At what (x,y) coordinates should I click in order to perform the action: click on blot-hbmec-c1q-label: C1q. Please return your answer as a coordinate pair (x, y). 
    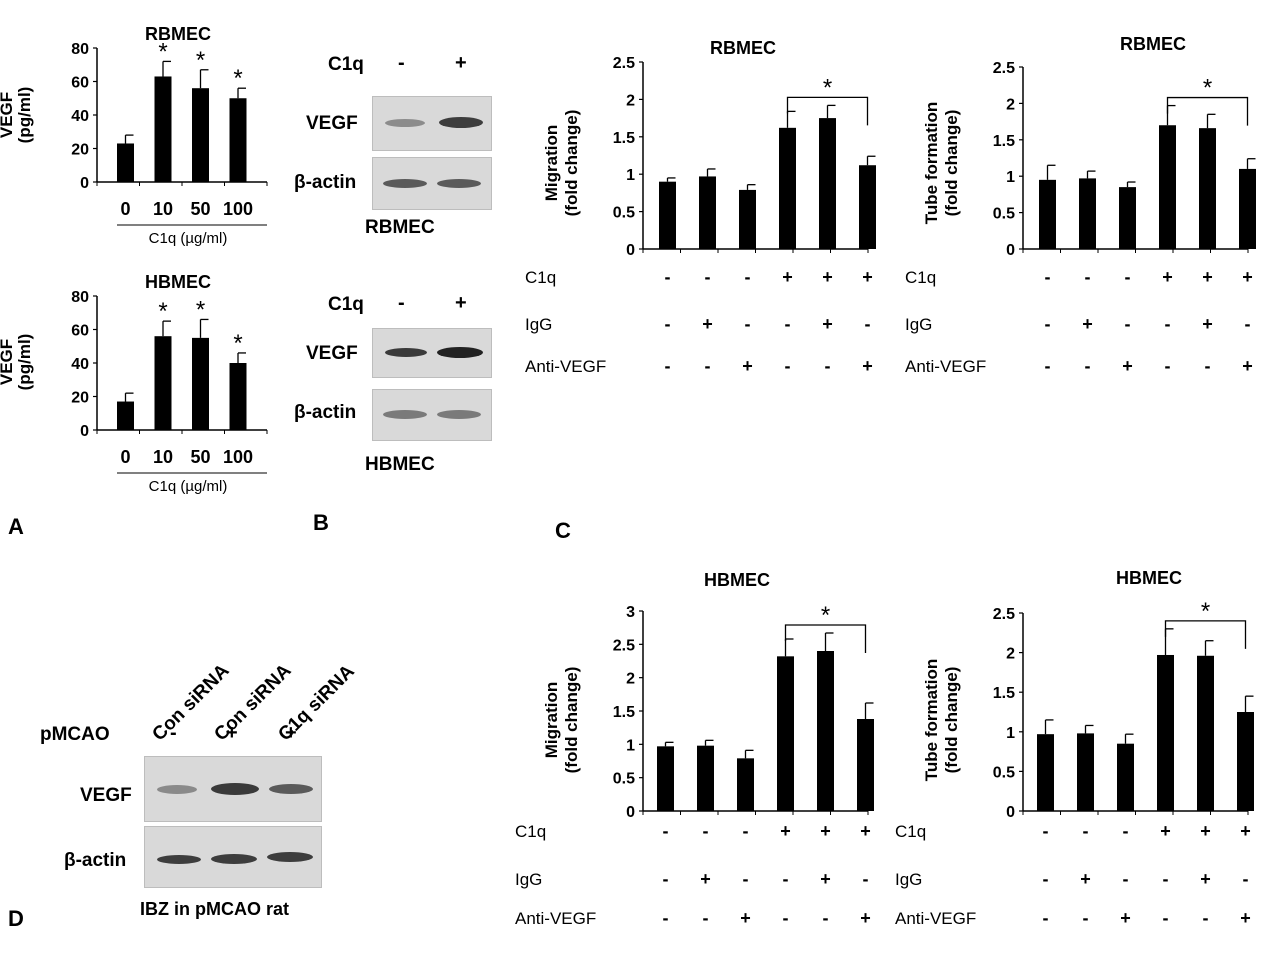
    Looking at the image, I should click on (346, 304).